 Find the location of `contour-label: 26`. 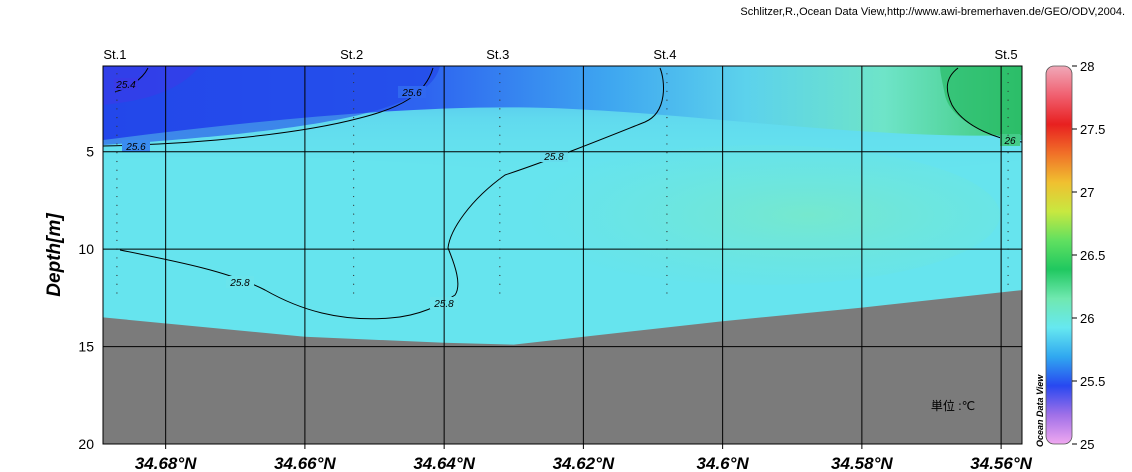

contour-label: 26 is located at coordinates (1009, 141).